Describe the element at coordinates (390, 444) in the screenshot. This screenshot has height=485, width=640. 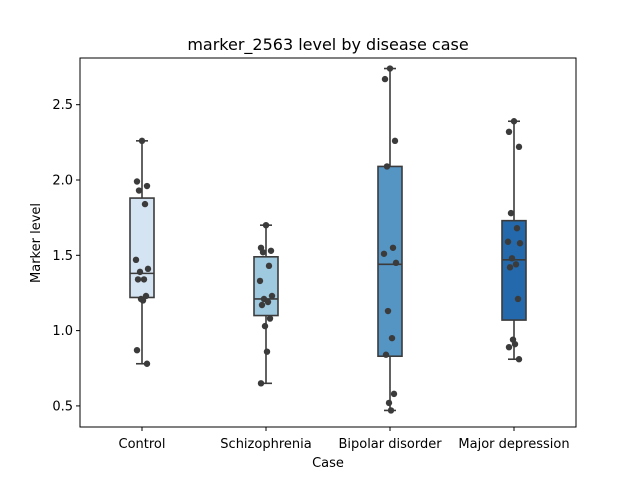
I see `x-tick-label: Bipolar disorder` at that location.